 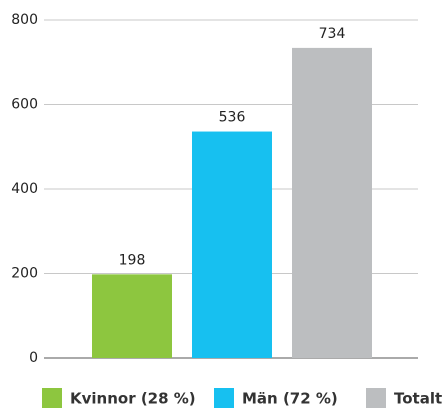 I want to click on legend-label: Kvinnor (28 %), so click(x=133, y=399).